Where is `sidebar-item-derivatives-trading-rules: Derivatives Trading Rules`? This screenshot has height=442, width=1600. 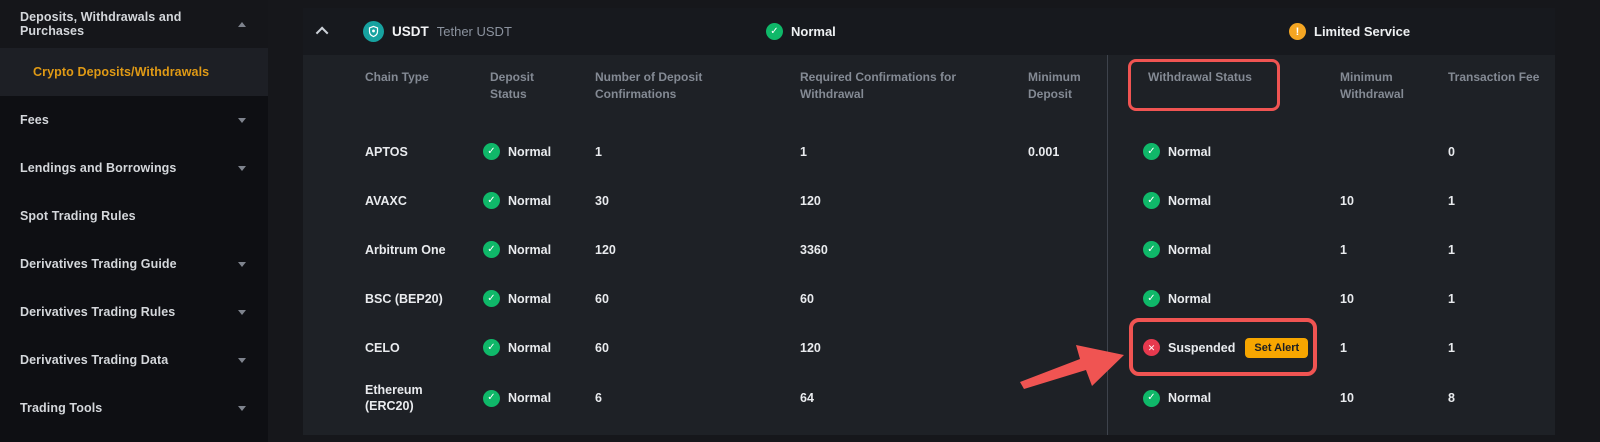 sidebar-item-derivatives-trading-rules: Derivatives Trading Rules is located at coordinates (134, 312).